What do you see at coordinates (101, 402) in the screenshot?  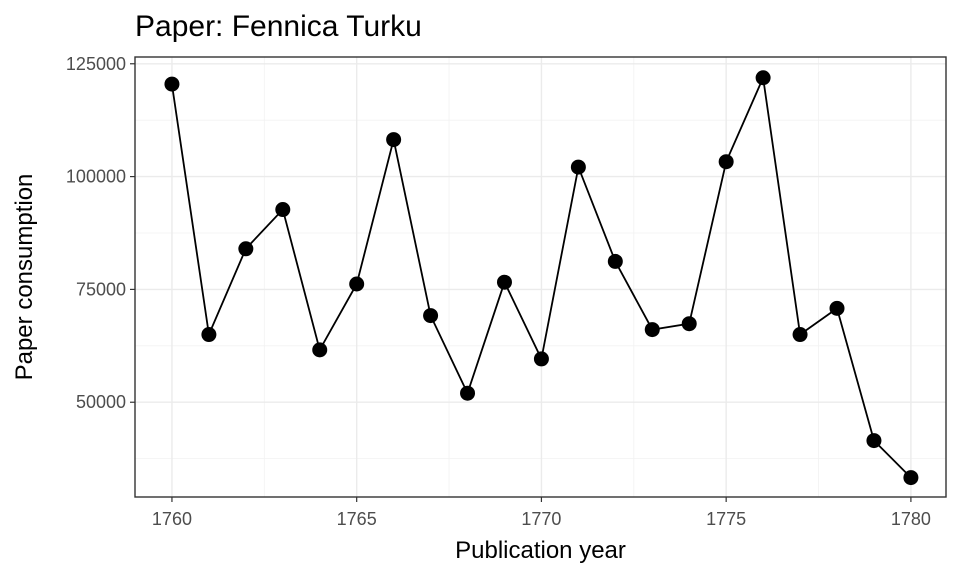 I see `y-tick-label: 50000` at bounding box center [101, 402].